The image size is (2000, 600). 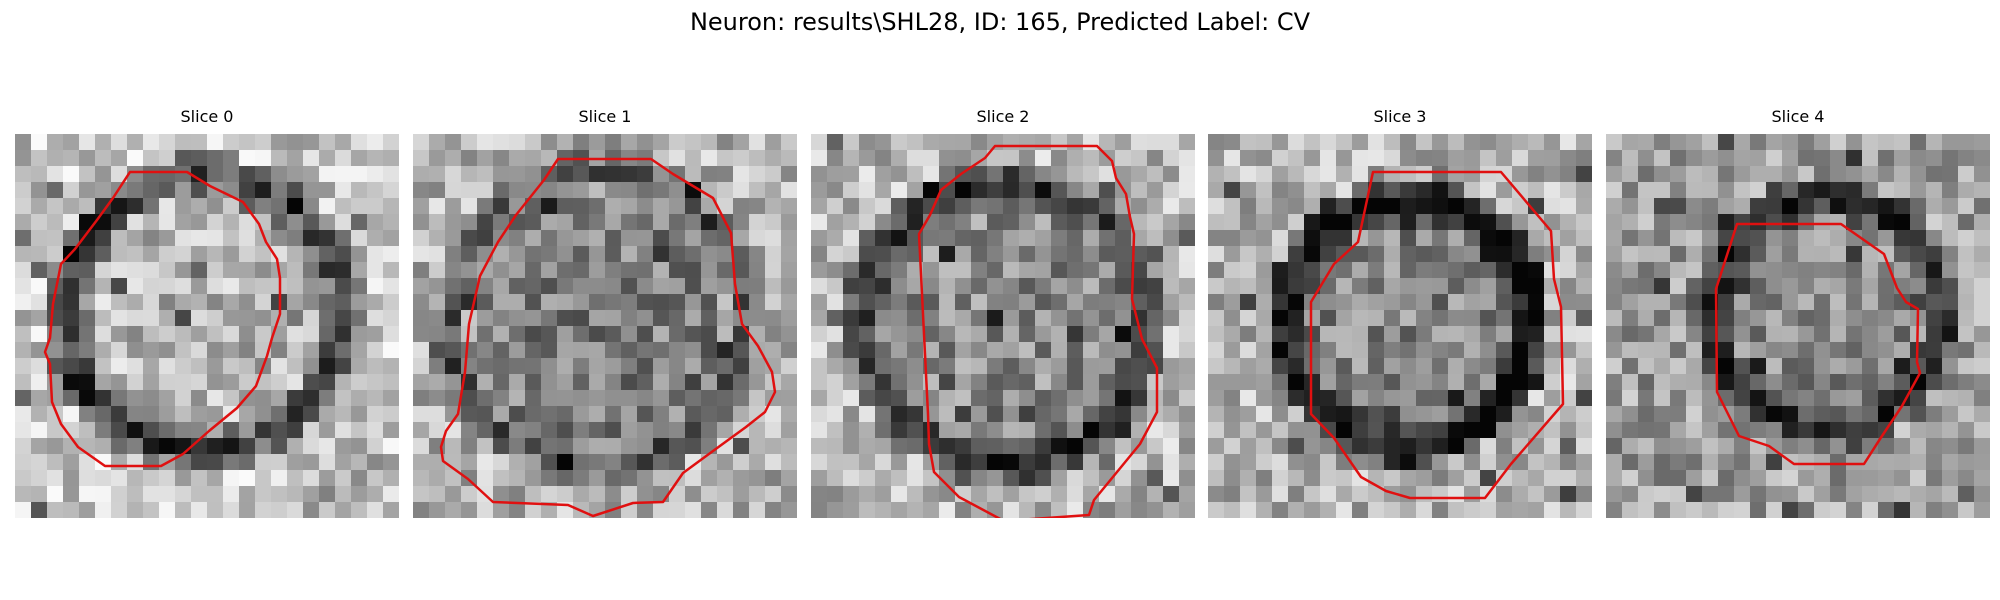 I want to click on slice-title: Slice 1, so click(x=605, y=116).